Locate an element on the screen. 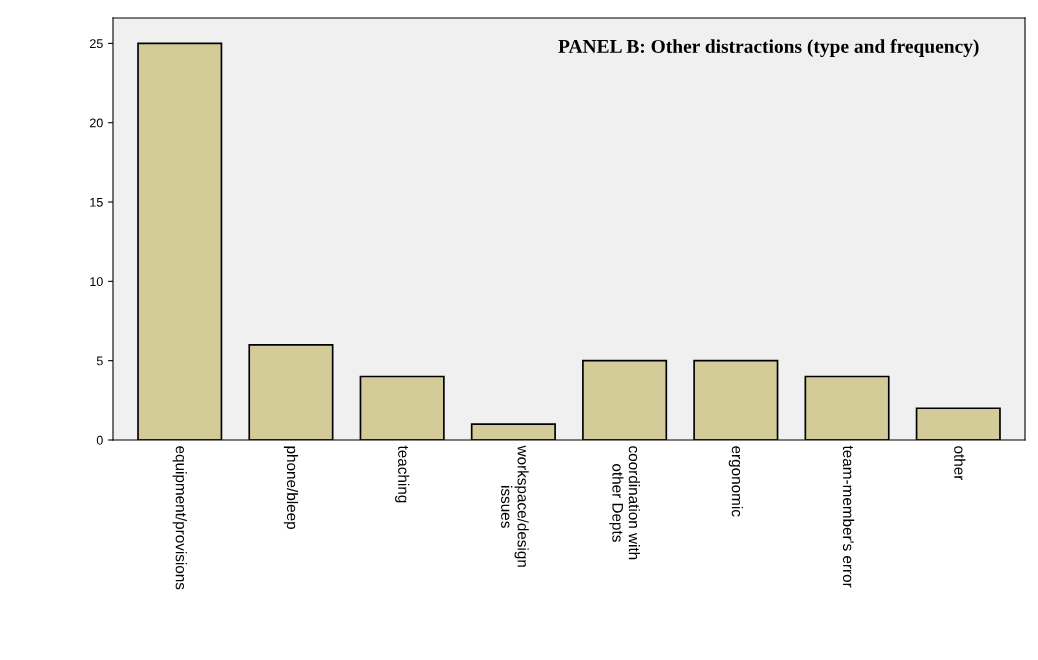 This screenshot has height=660, width=1038. x-tick-label: ergonomic is located at coordinates (735, 481).